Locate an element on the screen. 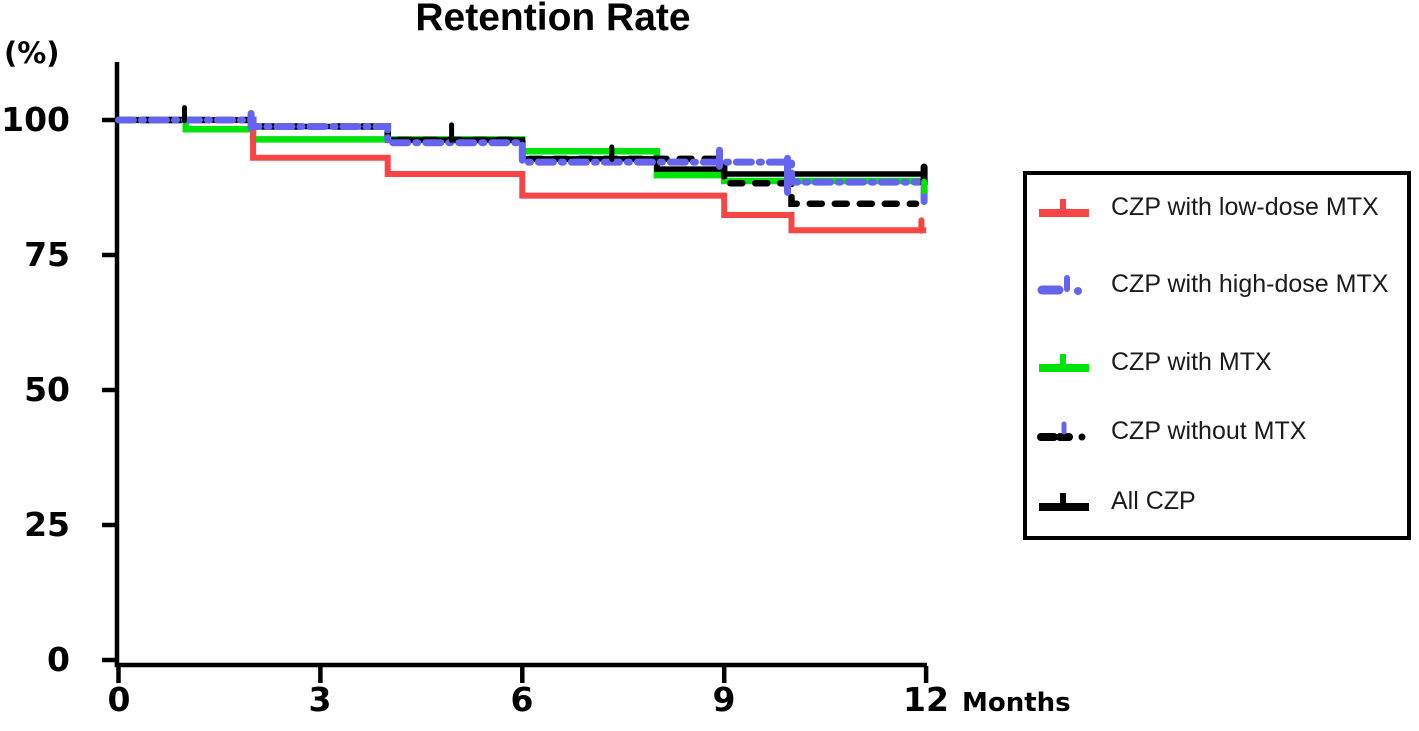  x-tick-label: 6 is located at coordinates (522, 699).